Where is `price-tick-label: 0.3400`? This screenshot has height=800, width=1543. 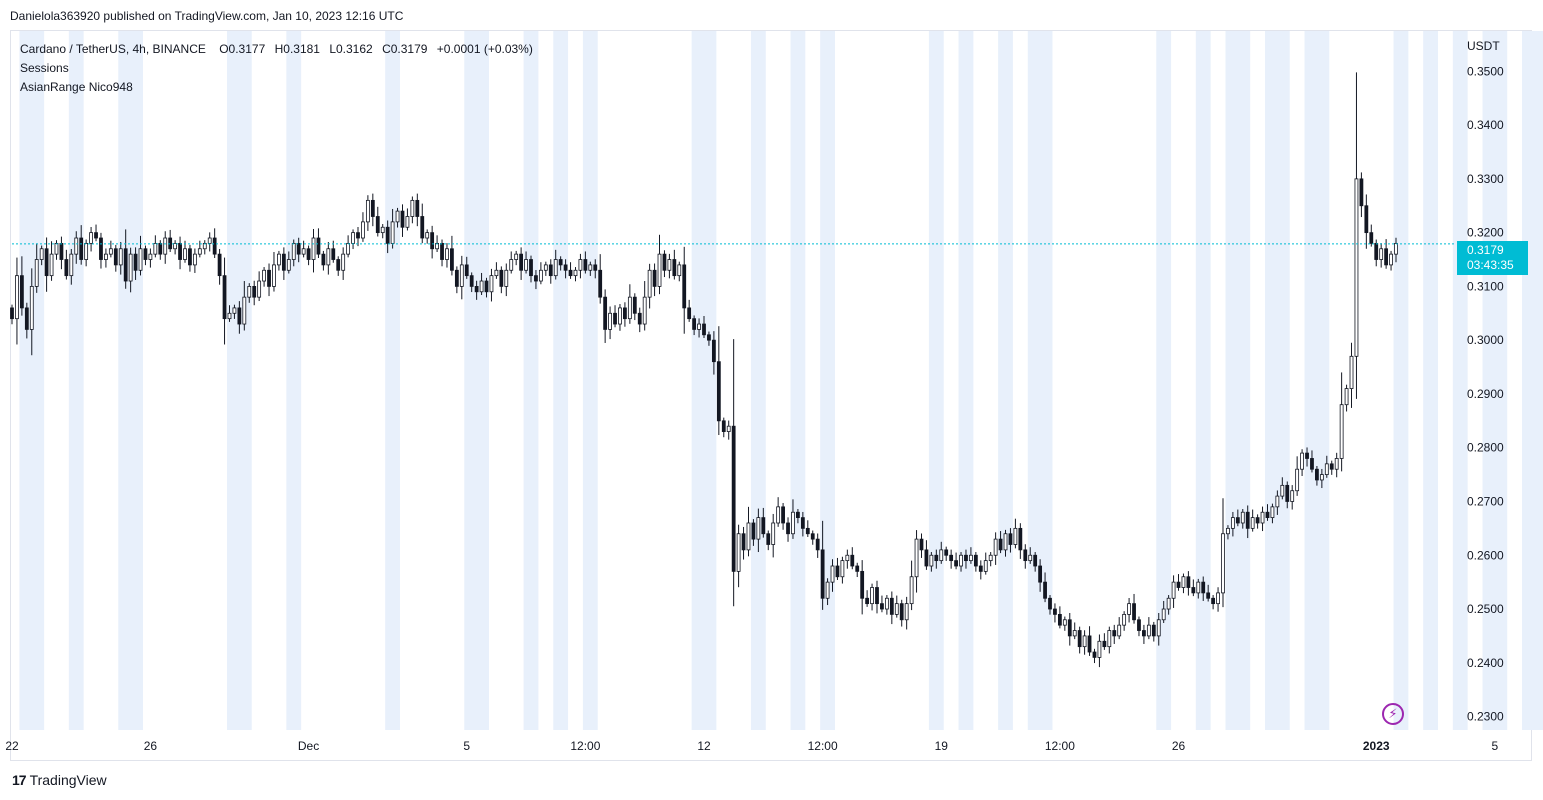
price-tick-label: 0.3400 is located at coordinates (1485, 125).